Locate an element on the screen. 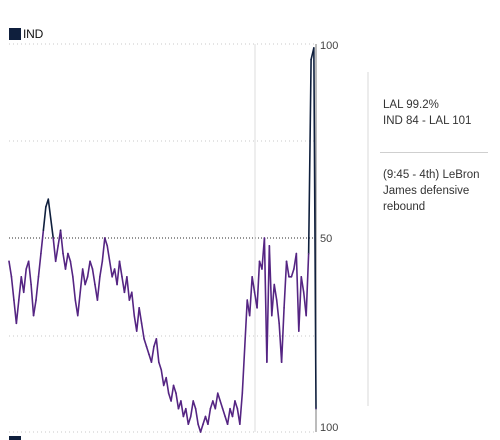 This screenshot has height=440, width=500. bottom-legend-swatch is located at coordinates (15, 438).